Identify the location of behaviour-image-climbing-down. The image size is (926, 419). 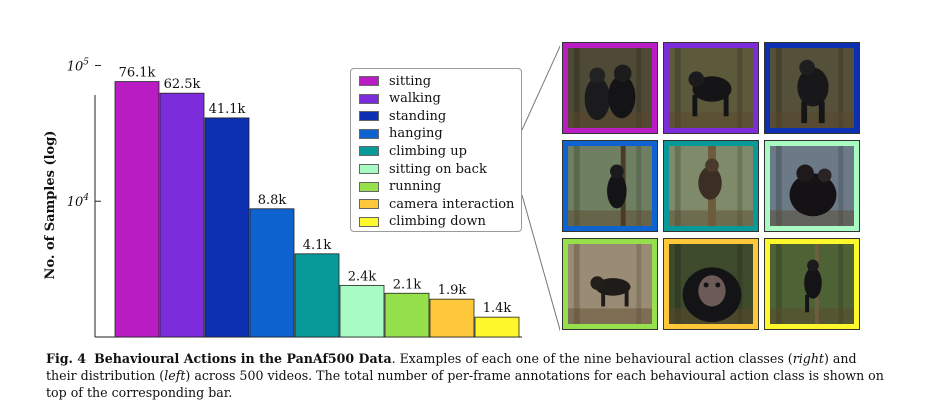
(812, 284).